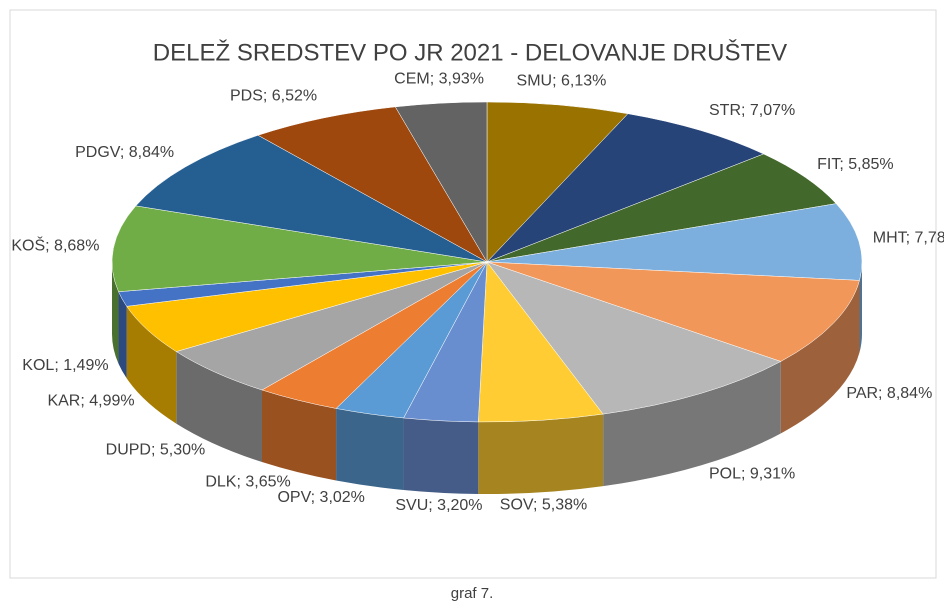  Describe the element at coordinates (562, 81) in the screenshot. I see `data-label: SMU; 6,13%` at that location.